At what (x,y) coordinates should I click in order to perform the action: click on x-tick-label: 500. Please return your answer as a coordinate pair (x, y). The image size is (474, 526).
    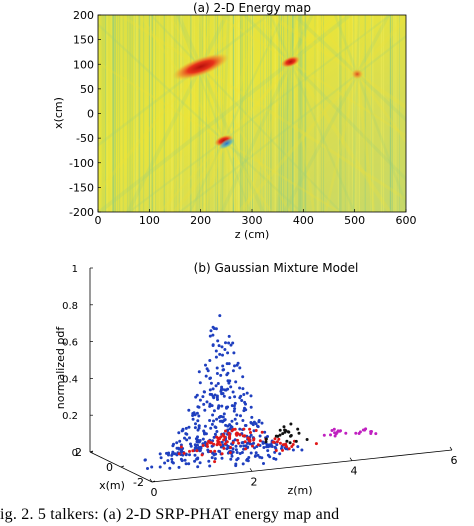
    Looking at the image, I should click on (354, 220).